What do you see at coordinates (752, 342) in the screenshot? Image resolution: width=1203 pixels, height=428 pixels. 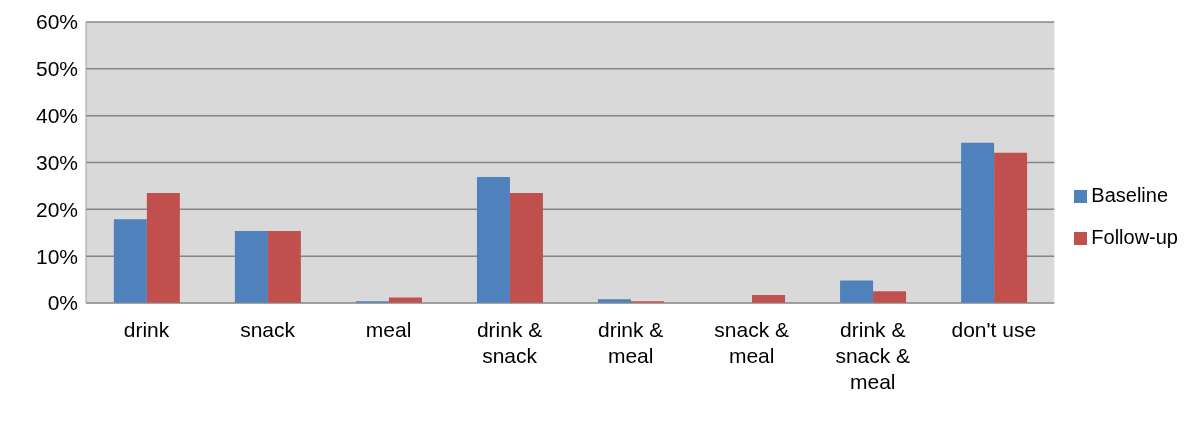 I see `x-tick-label: snack & meal` at bounding box center [752, 342].